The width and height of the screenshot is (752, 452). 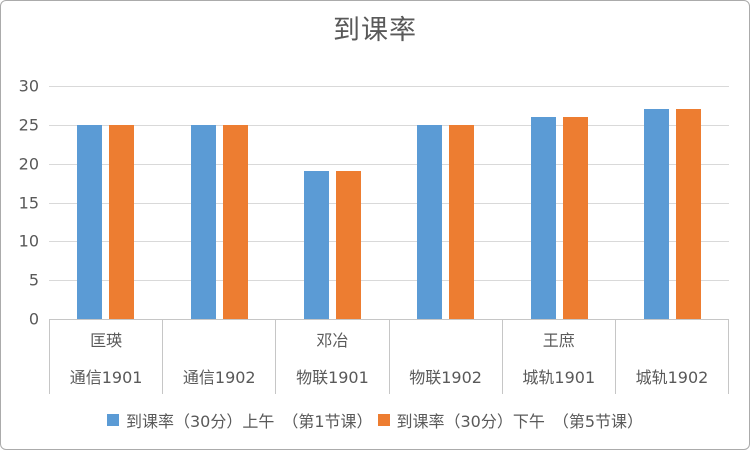 I want to click on category-teacher-label: 匡瑛, so click(x=106, y=340).